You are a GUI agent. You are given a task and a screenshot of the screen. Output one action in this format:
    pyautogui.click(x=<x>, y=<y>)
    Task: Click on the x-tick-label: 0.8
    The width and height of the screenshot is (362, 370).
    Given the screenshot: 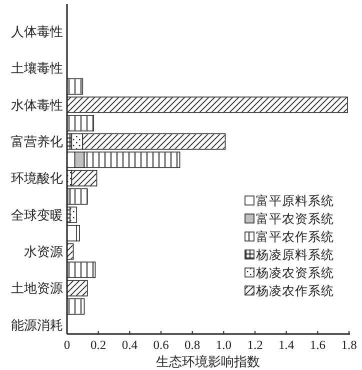 What is the action you would take?
    pyautogui.click(x=192, y=345)
    